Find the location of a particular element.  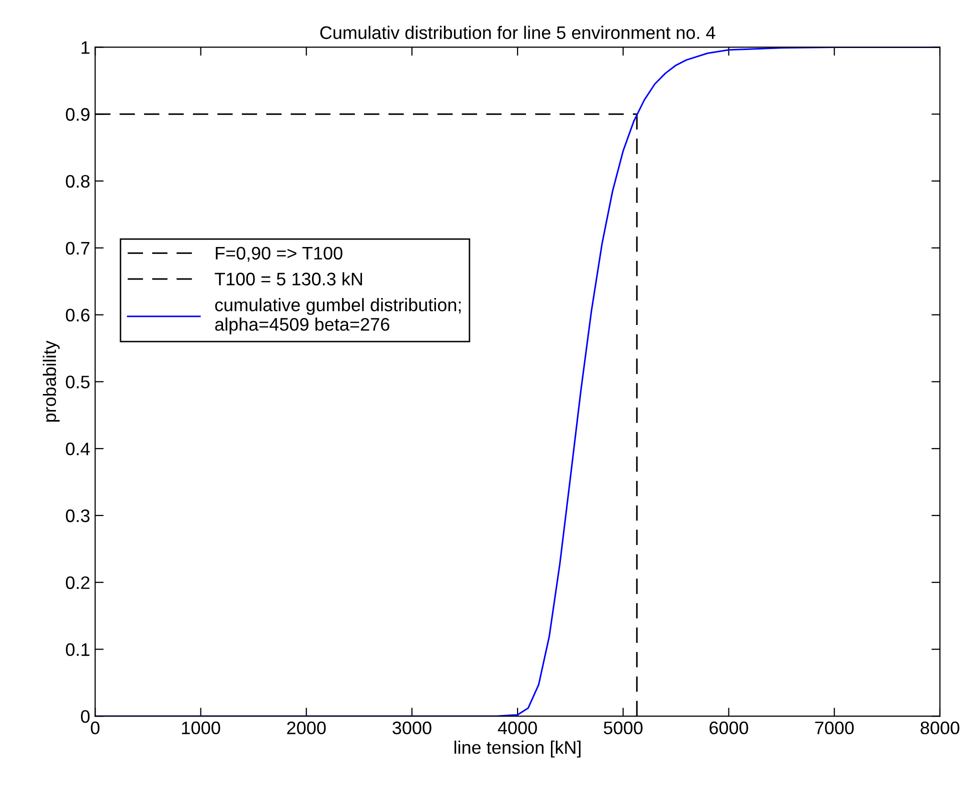

y-tick-label: 0.1 is located at coordinates (78, 649).